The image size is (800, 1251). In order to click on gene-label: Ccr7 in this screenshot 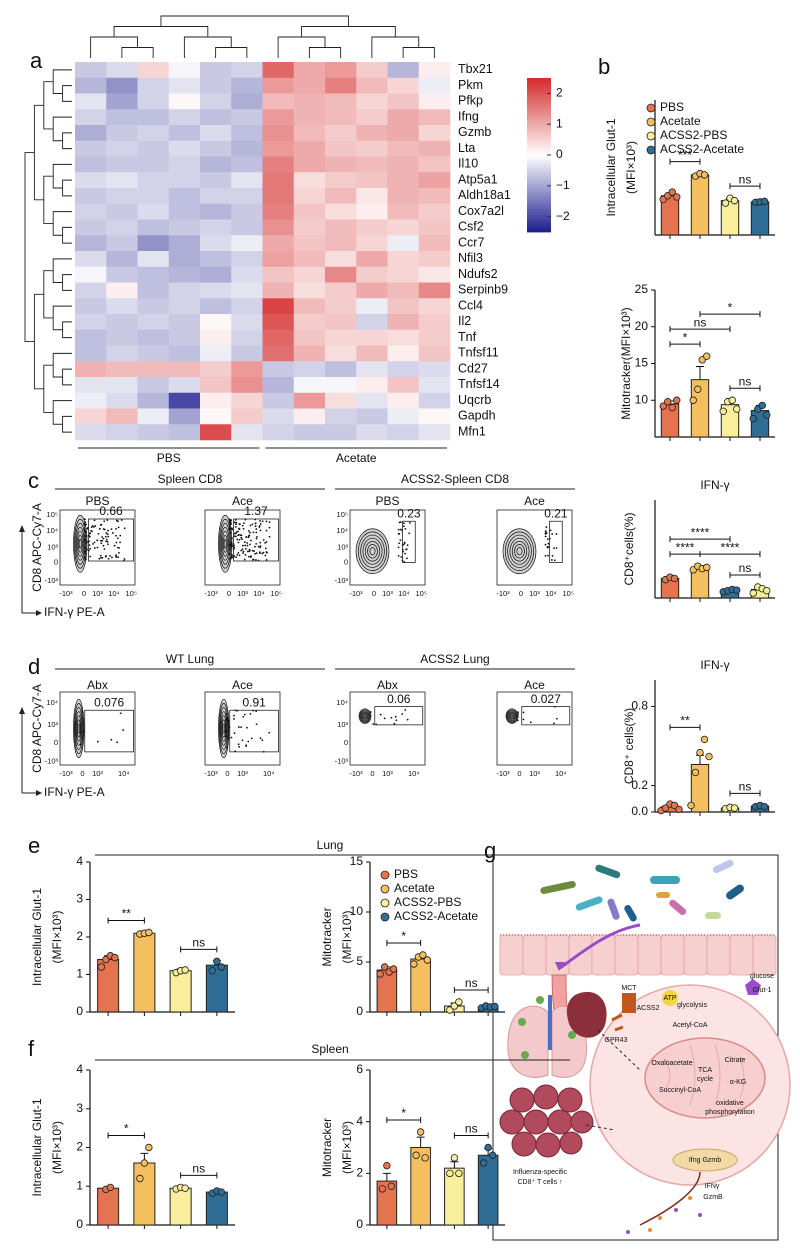, I will do `click(471, 242)`.